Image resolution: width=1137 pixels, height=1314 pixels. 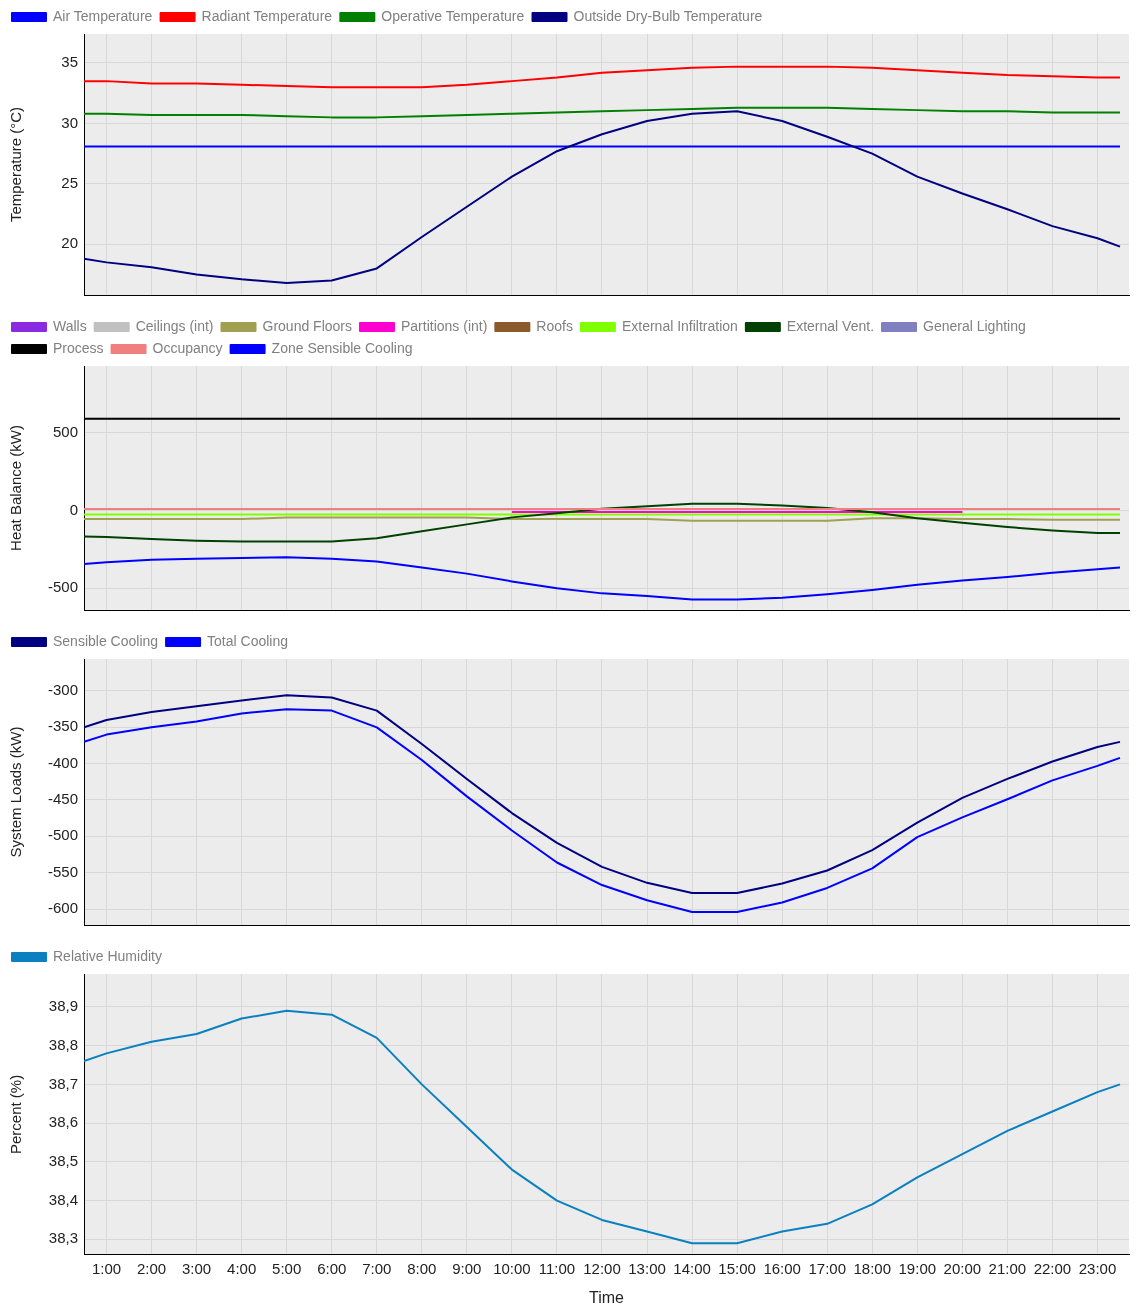 I want to click on x-tick-label: 20:00, so click(x=962, y=1268).